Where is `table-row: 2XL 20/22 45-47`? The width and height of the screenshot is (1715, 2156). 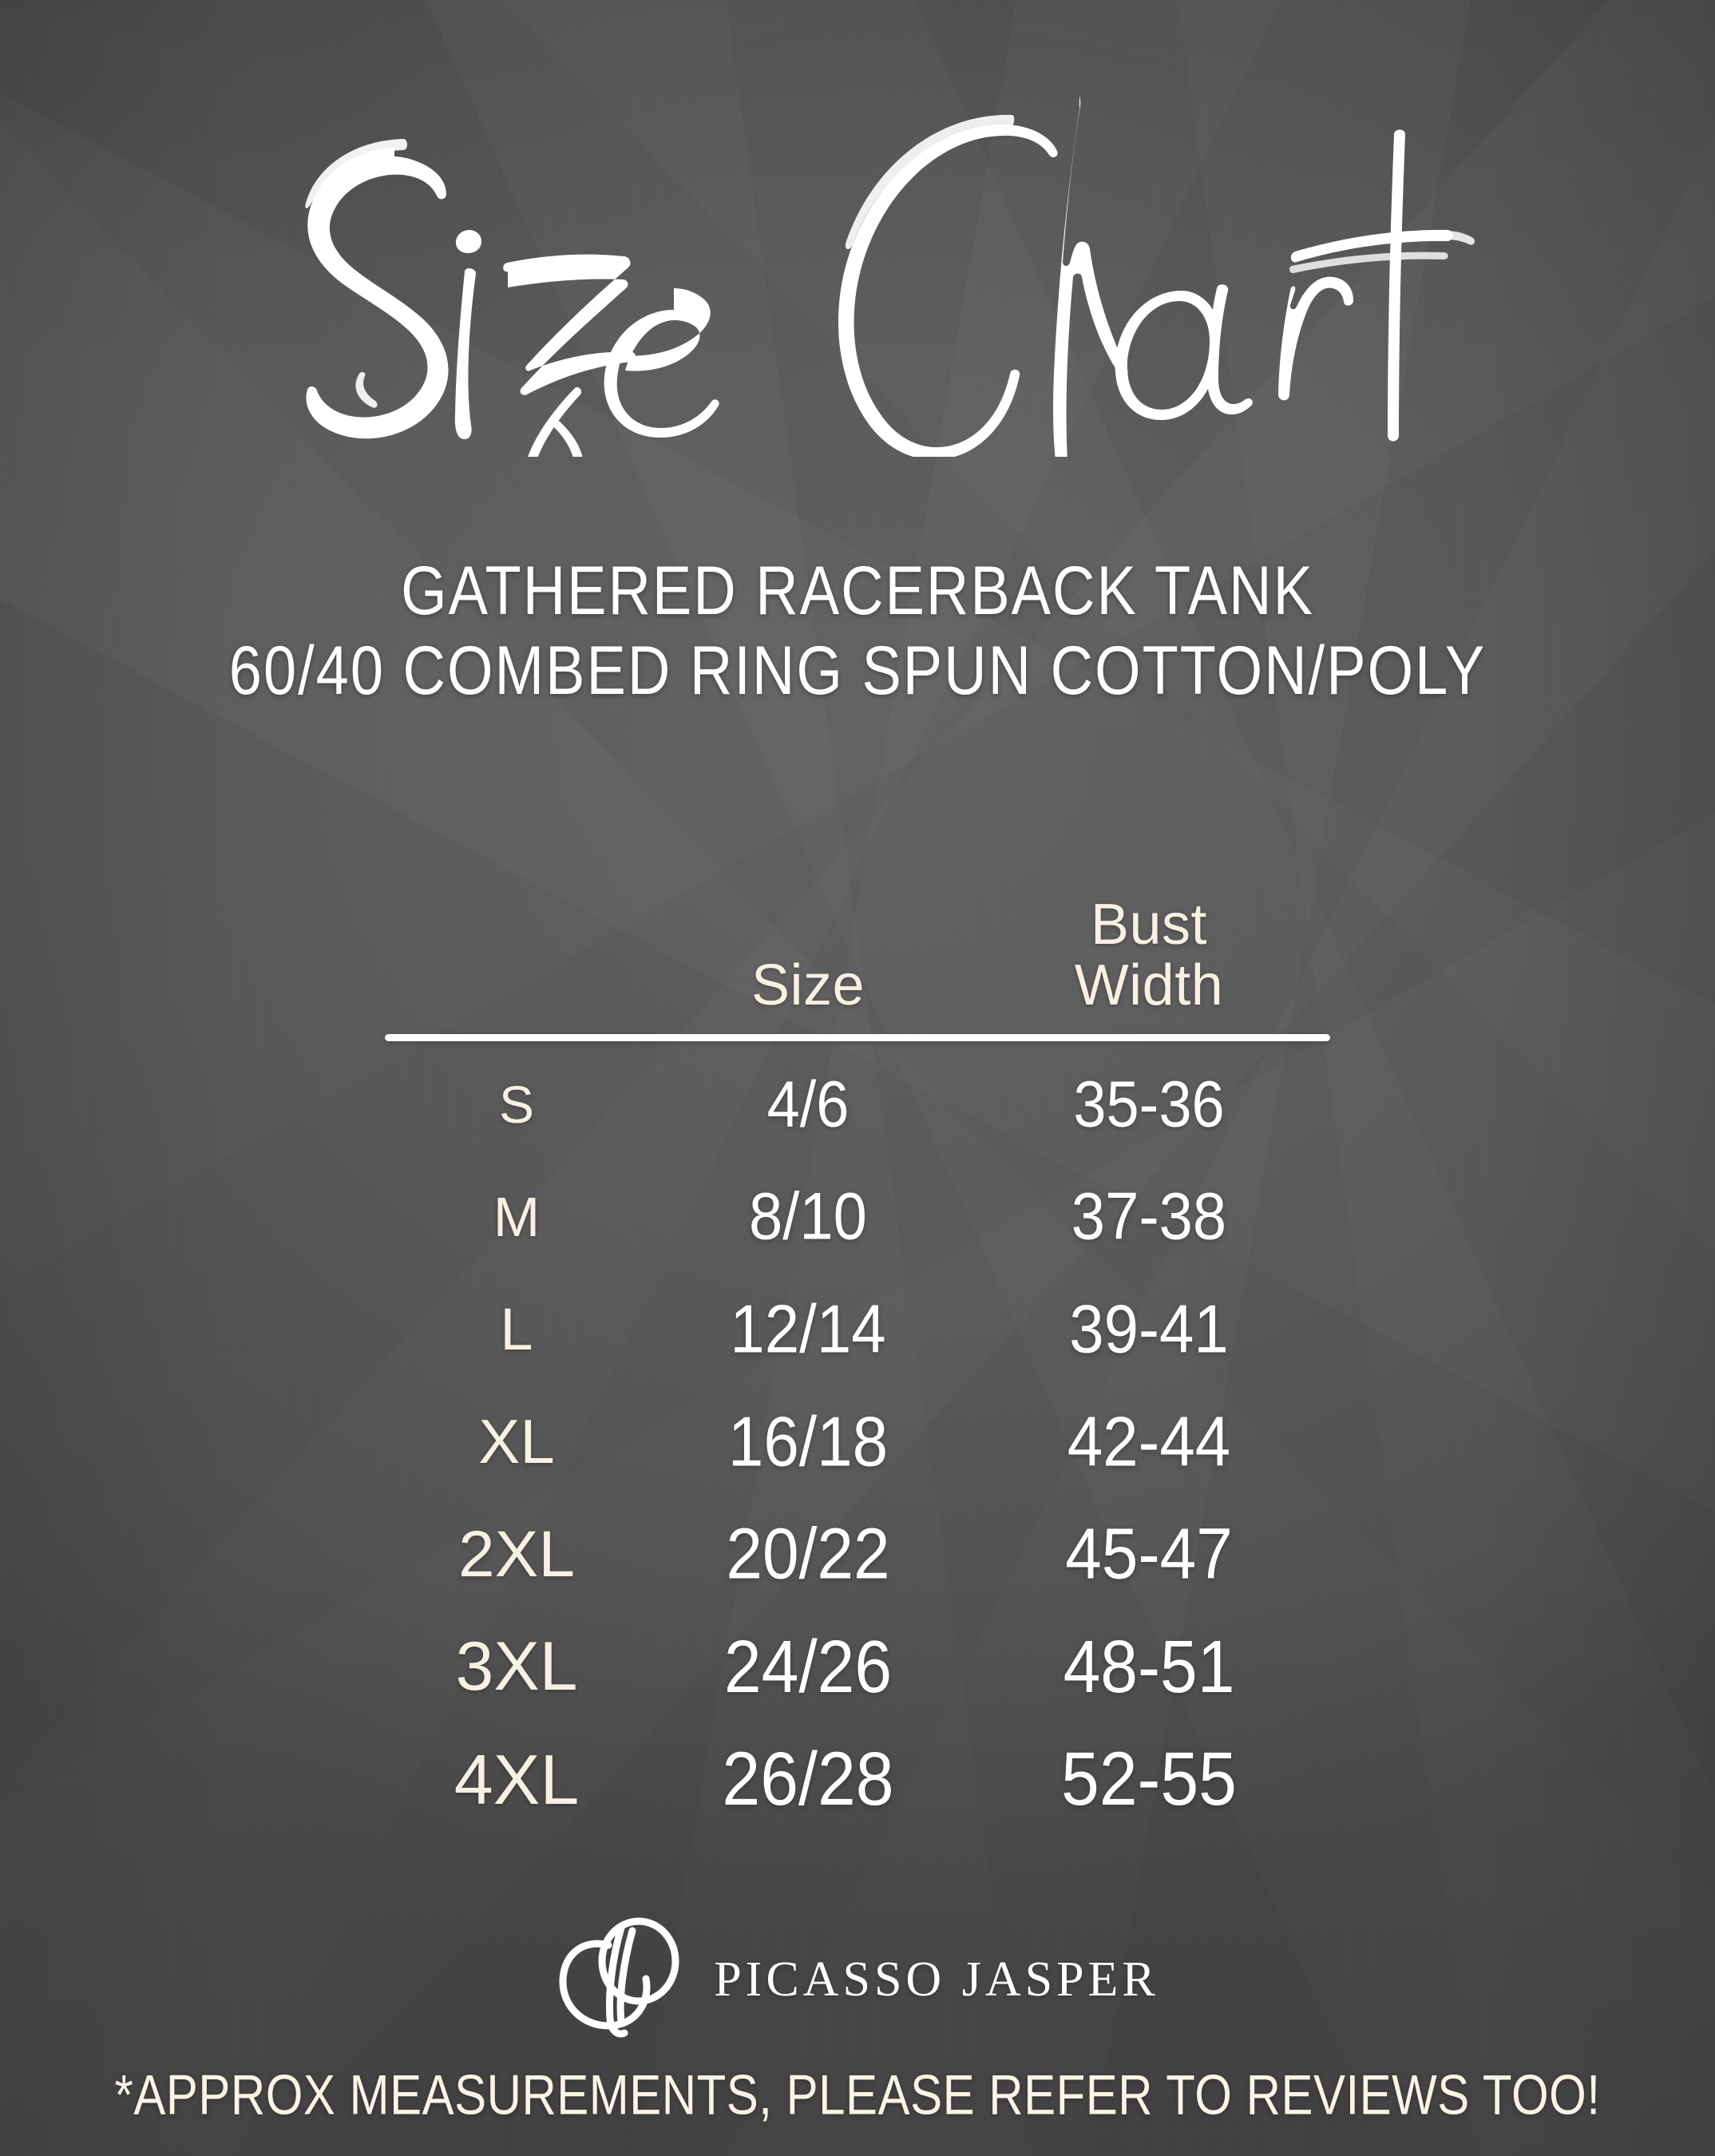
table-row: 2XL 20/22 45-47 is located at coordinates (857, 1554).